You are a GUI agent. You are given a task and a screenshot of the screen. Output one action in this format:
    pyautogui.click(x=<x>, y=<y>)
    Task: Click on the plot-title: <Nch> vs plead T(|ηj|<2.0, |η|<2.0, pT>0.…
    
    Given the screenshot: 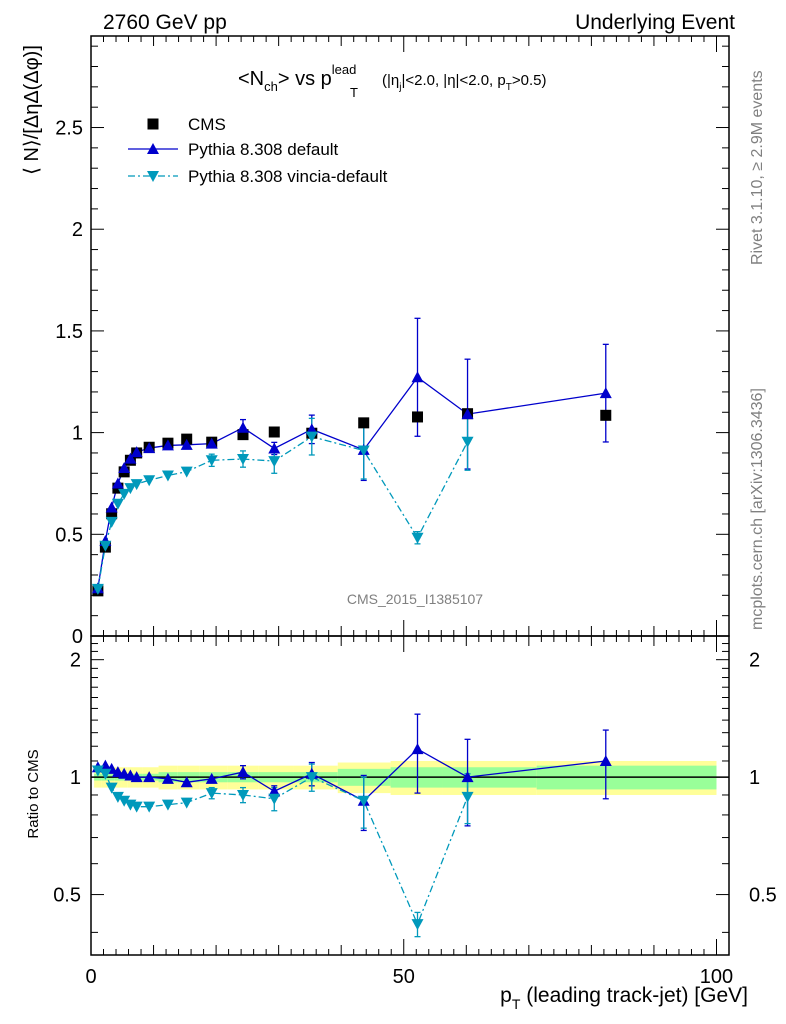 What is the action you would take?
    pyautogui.click(x=392, y=81)
    